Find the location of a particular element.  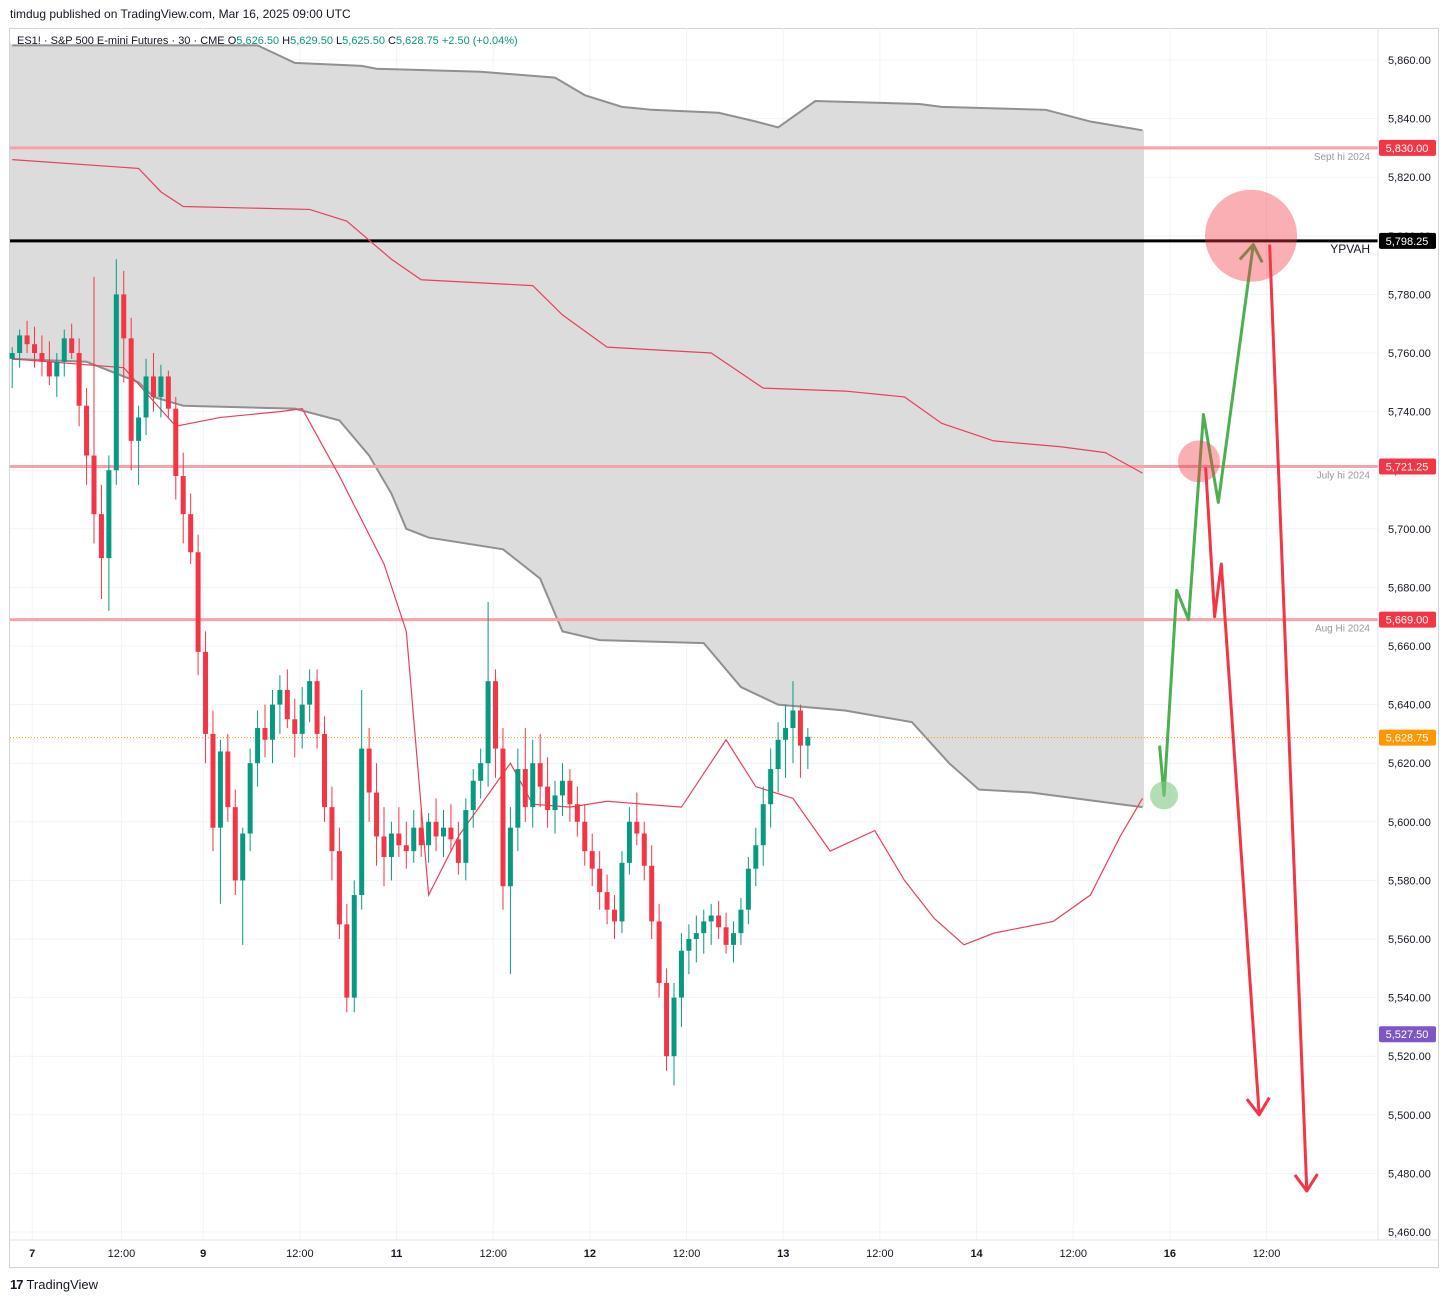

y-tick-label: 5,760.00 is located at coordinates (1409, 354).